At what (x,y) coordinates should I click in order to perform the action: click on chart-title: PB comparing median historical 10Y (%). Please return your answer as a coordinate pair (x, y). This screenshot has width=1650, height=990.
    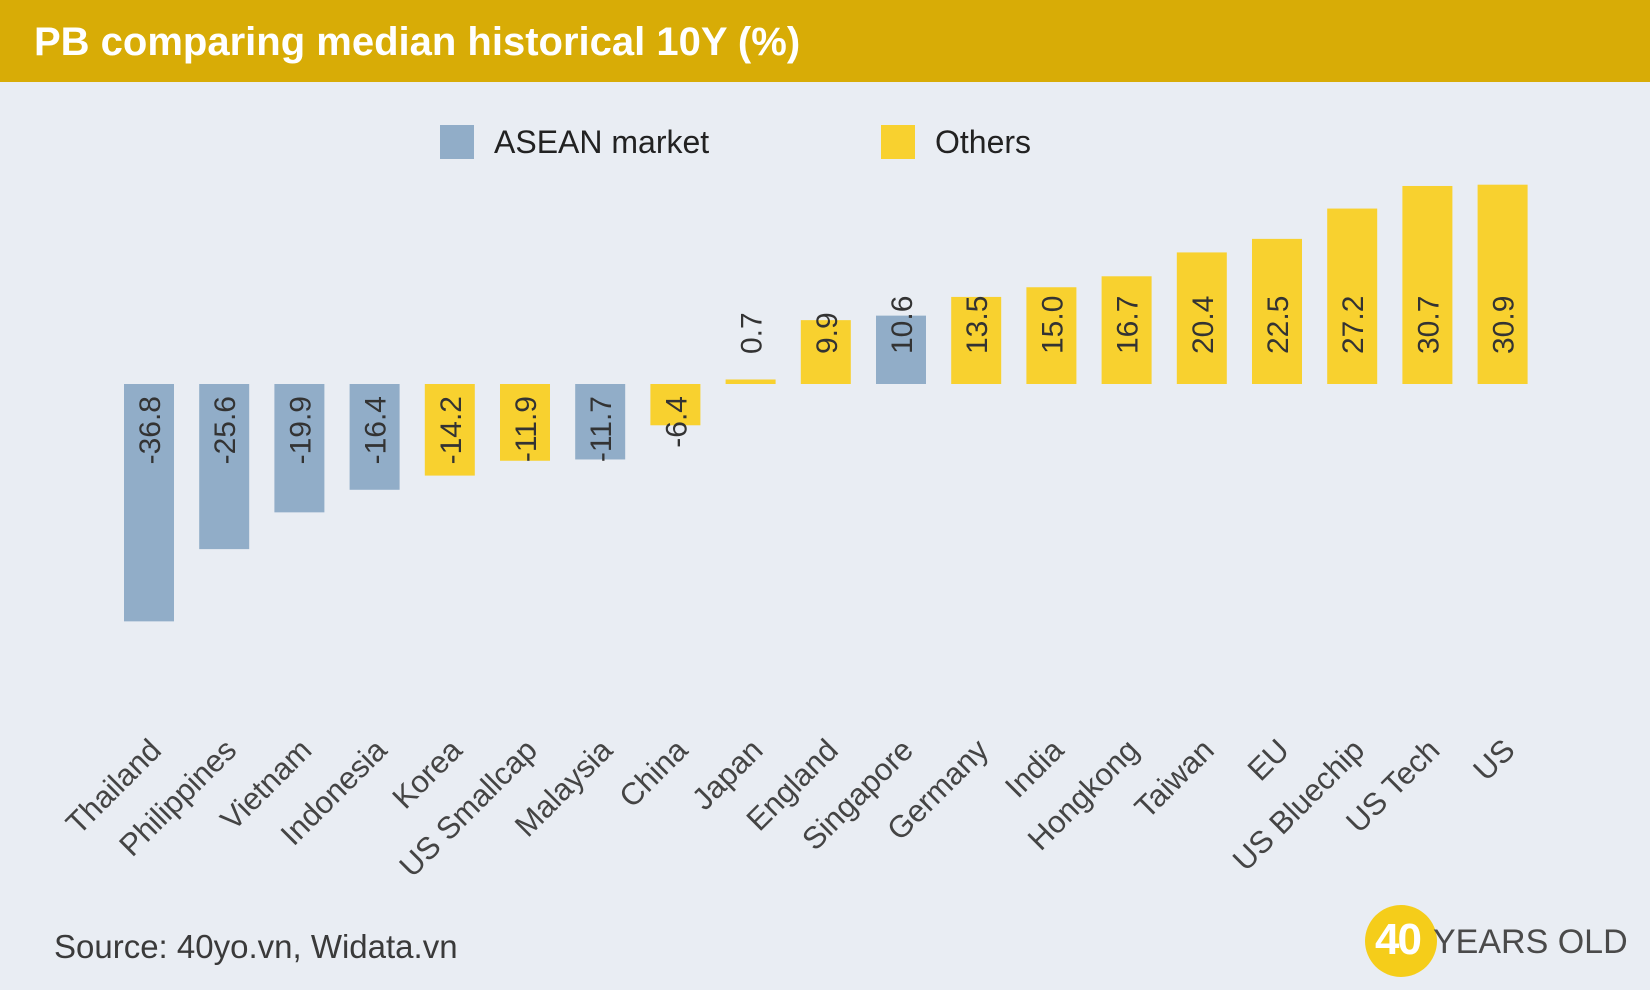
    Looking at the image, I should click on (417, 42).